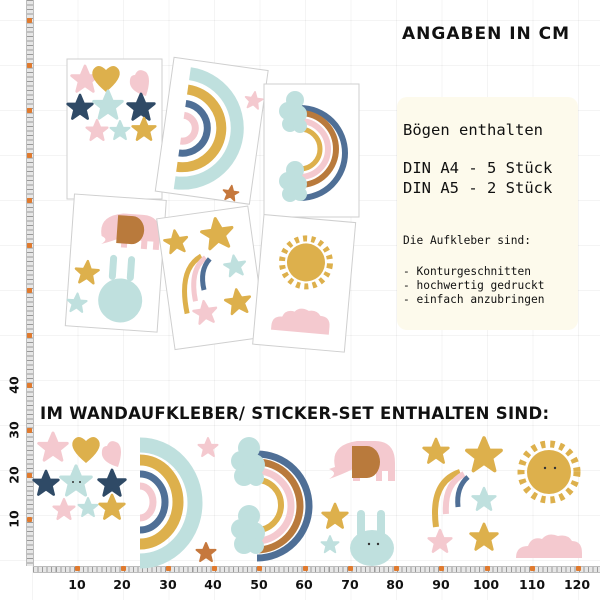 The height and width of the screenshot is (600, 600). Describe the element at coordinates (486, 584) in the screenshot. I see `x-tick-label: 100` at that location.